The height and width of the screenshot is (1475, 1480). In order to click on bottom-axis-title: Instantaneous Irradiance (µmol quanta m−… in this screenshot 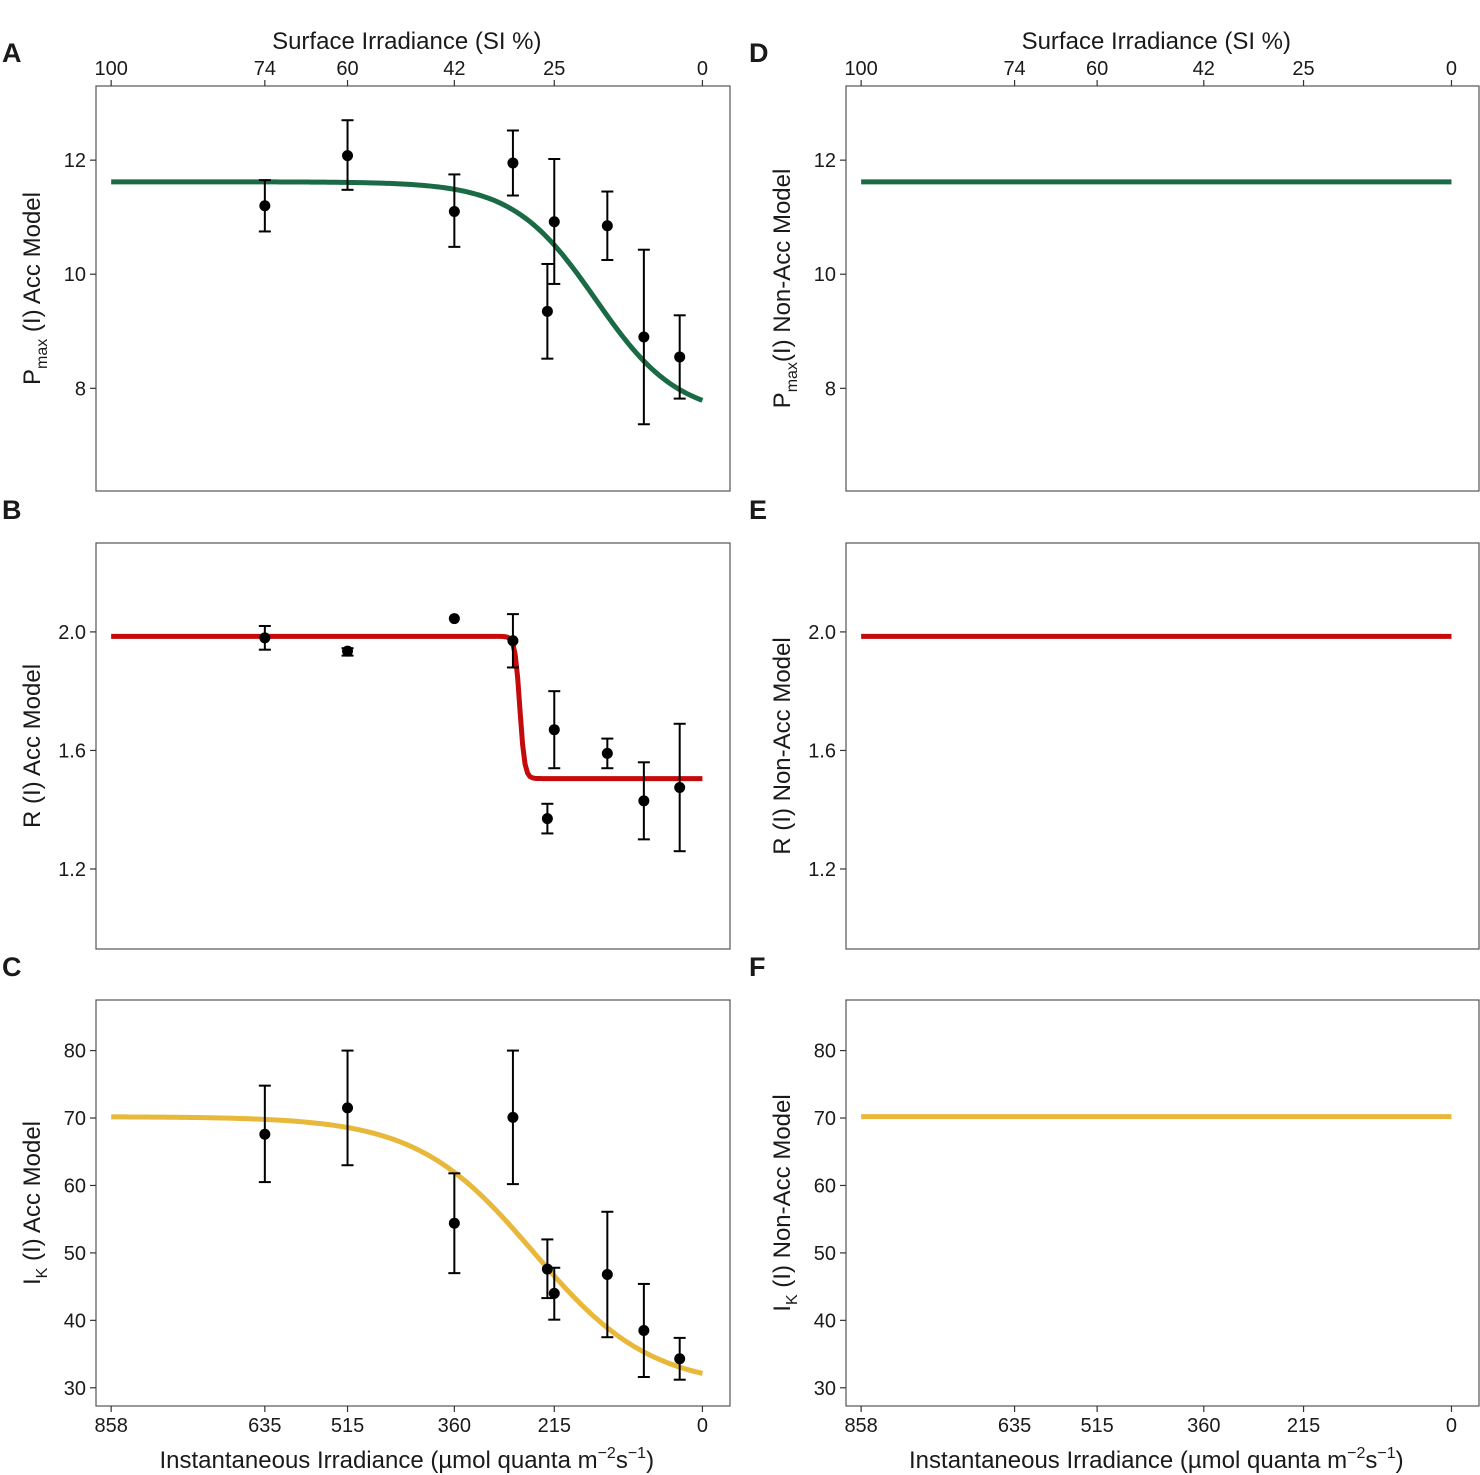, I will do `click(407, 1459)`.